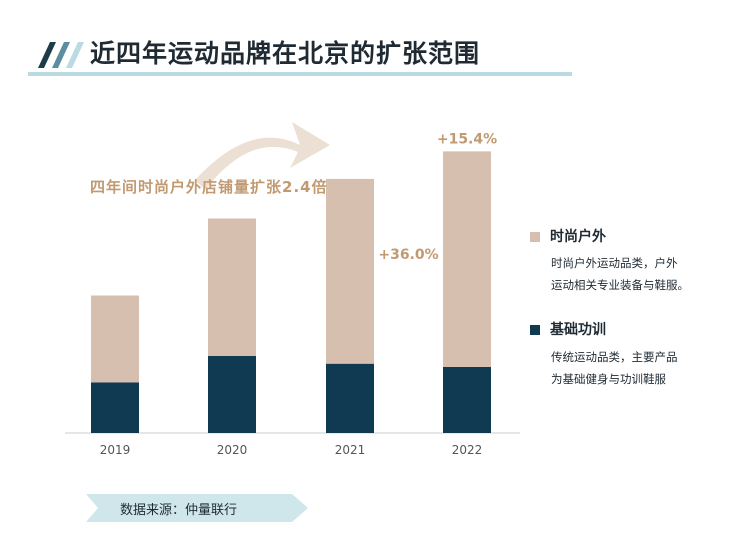 The width and height of the screenshot is (744, 546). I want to click on growth-label-2022: +15.4%, so click(467, 139).